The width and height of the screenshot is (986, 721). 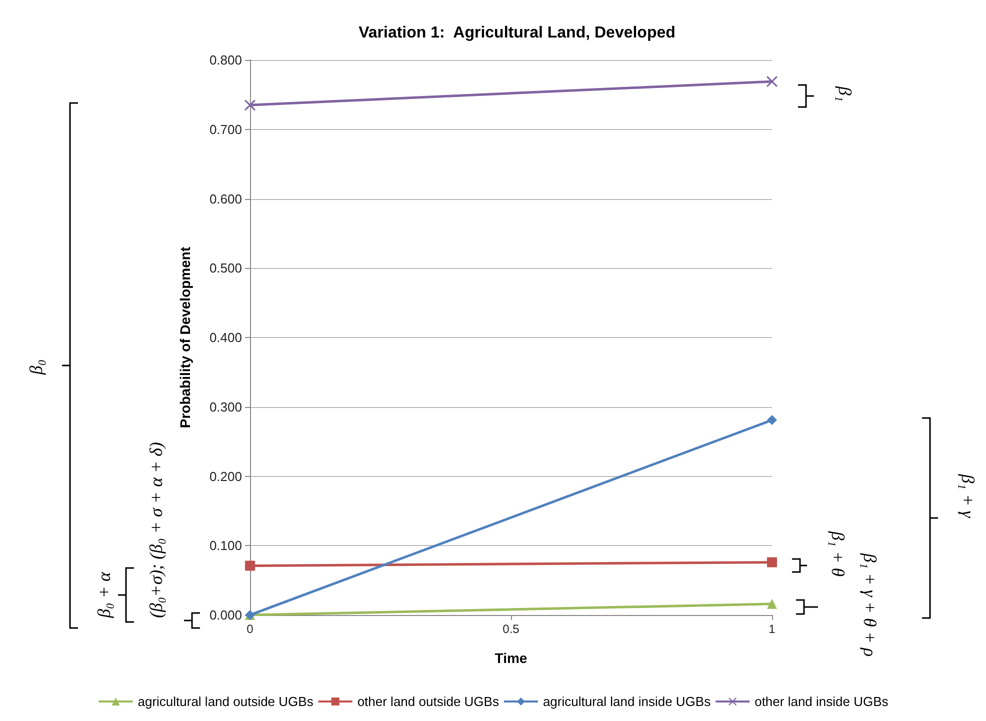 What do you see at coordinates (821, 701) in the screenshot?
I see `legend-label: other land inside UGBs` at bounding box center [821, 701].